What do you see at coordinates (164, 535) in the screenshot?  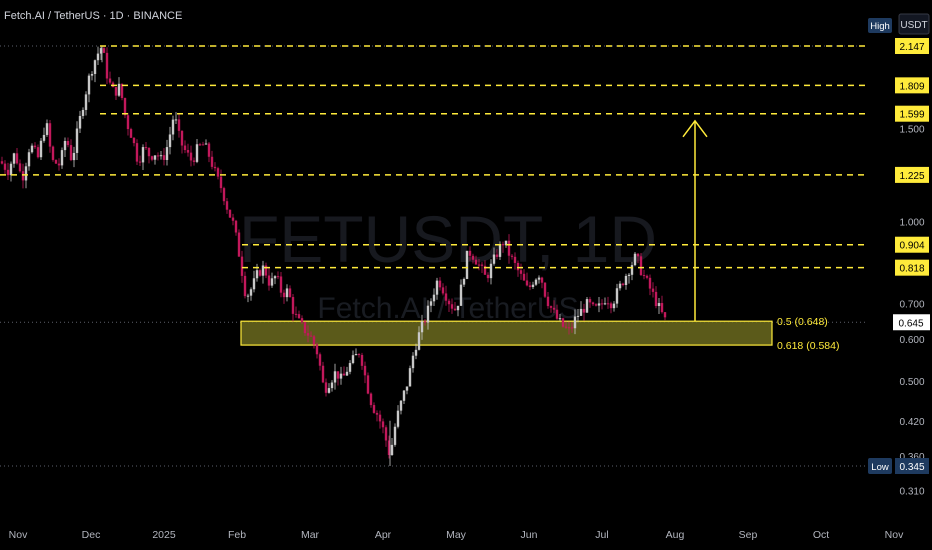 I see `time-tick-label: 2025` at bounding box center [164, 535].